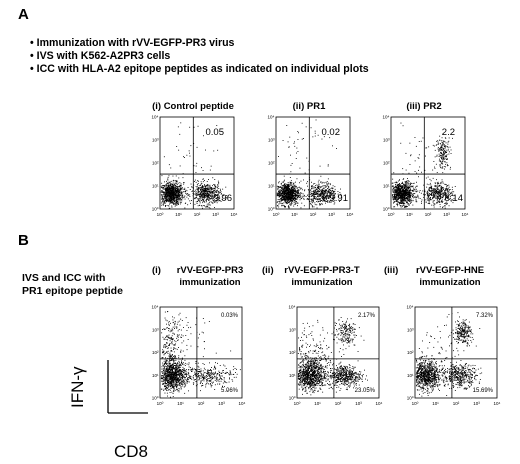 The height and width of the screenshot is (464, 520). Describe the element at coordinates (72, 291) in the screenshot. I see `side-label-line: PR1 epitope peptide` at that location.